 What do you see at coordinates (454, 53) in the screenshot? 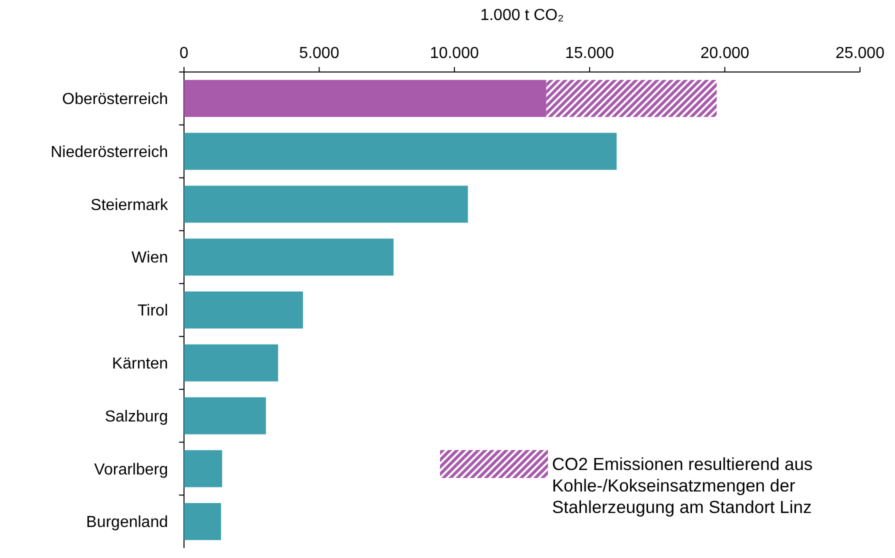
I see `x-tick-label: 10.000` at bounding box center [454, 53].